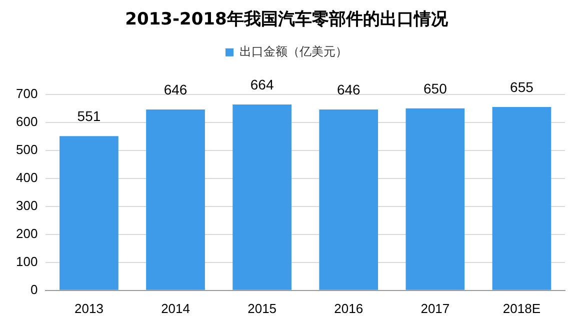 The height and width of the screenshot is (324, 579). I want to click on x-tick-label: 2017, so click(435, 308).